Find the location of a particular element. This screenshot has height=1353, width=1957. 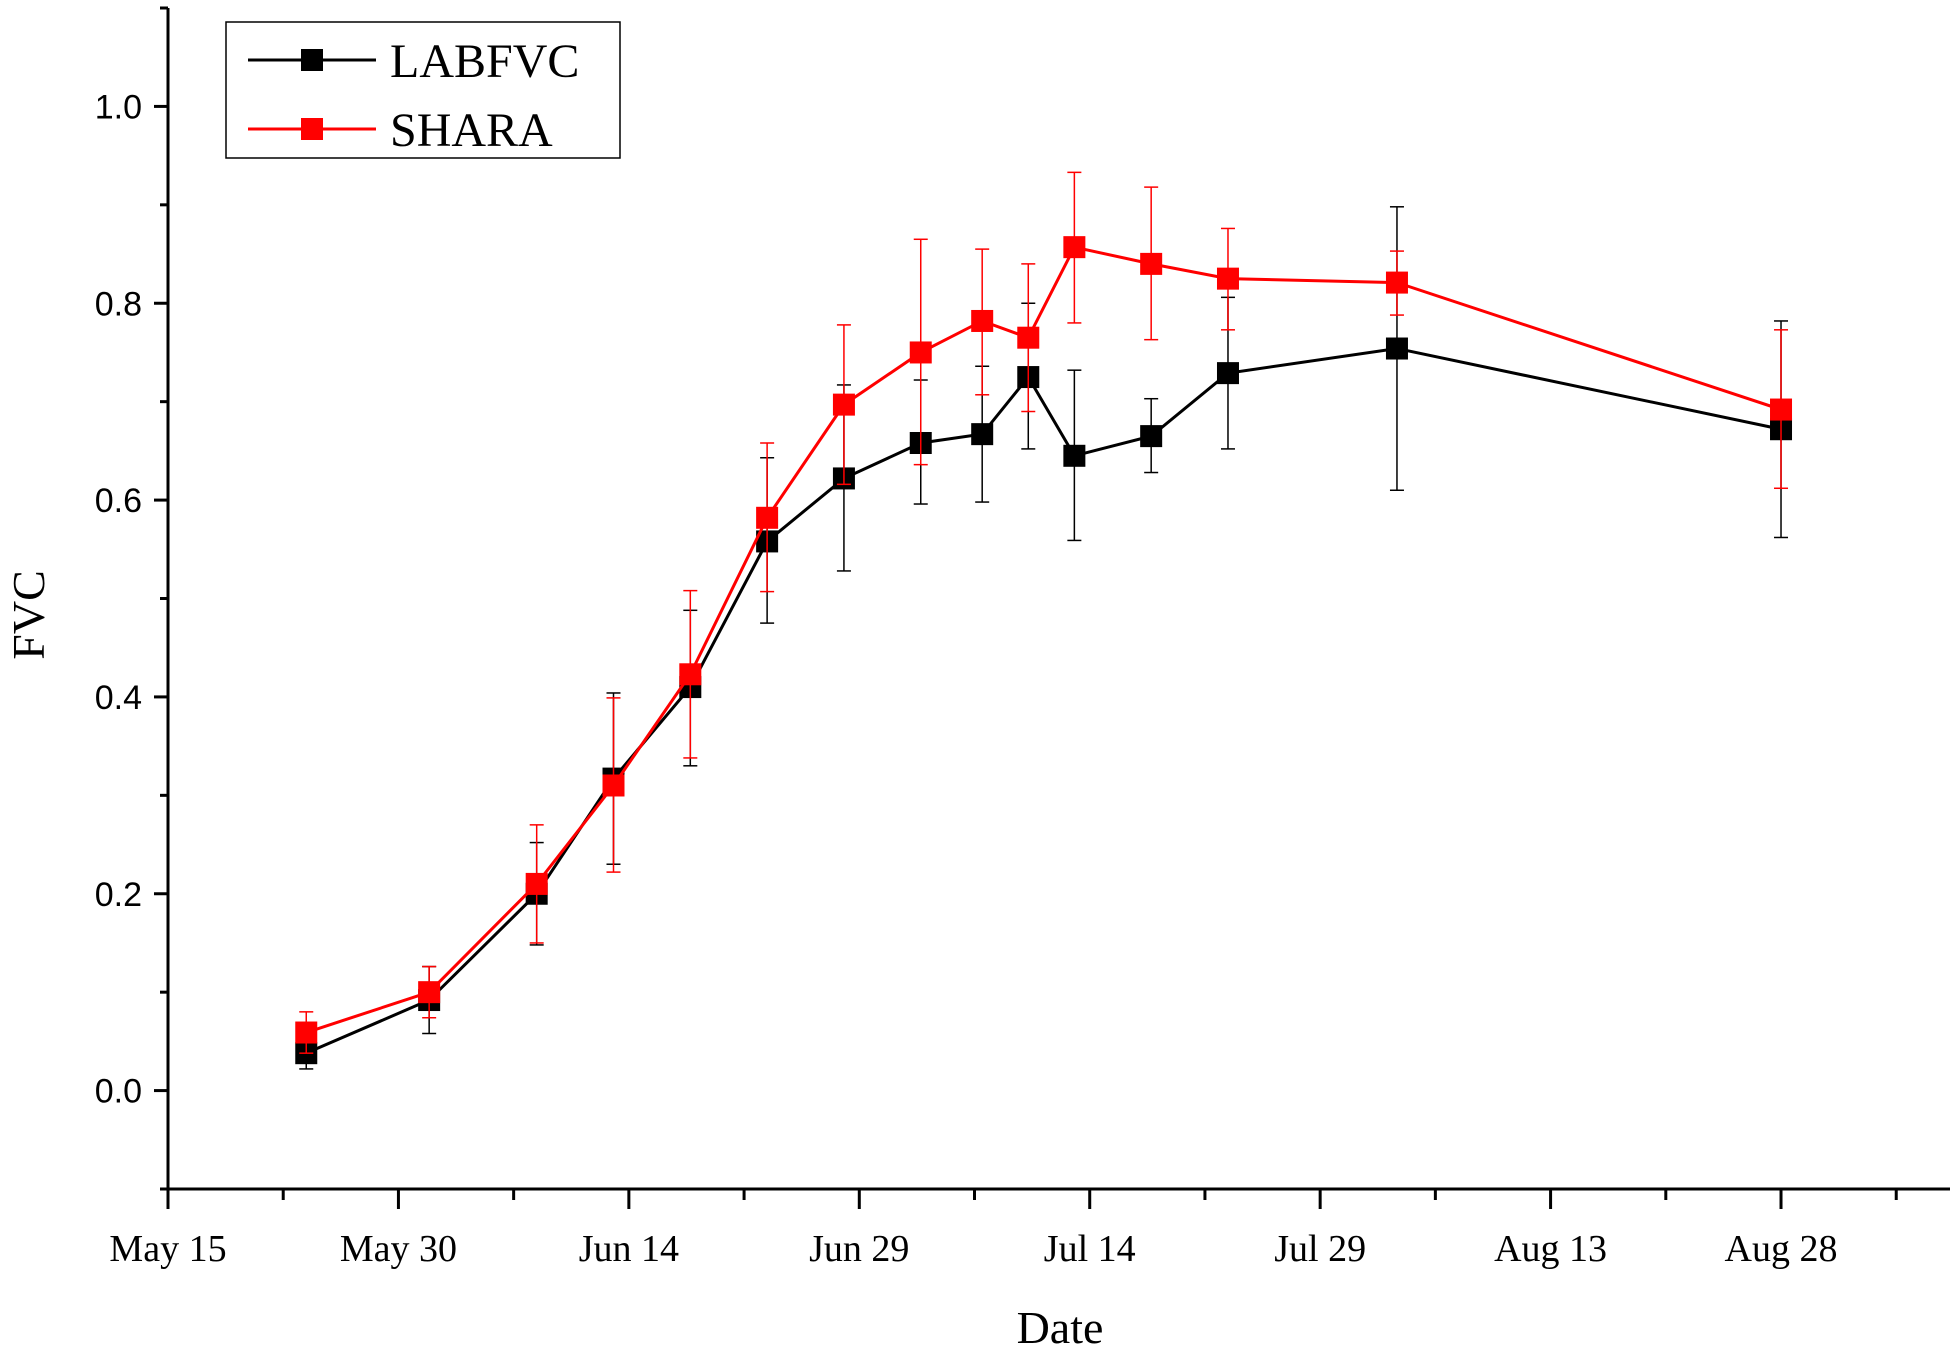

legend-label-shara: SHARA is located at coordinates (471, 130).